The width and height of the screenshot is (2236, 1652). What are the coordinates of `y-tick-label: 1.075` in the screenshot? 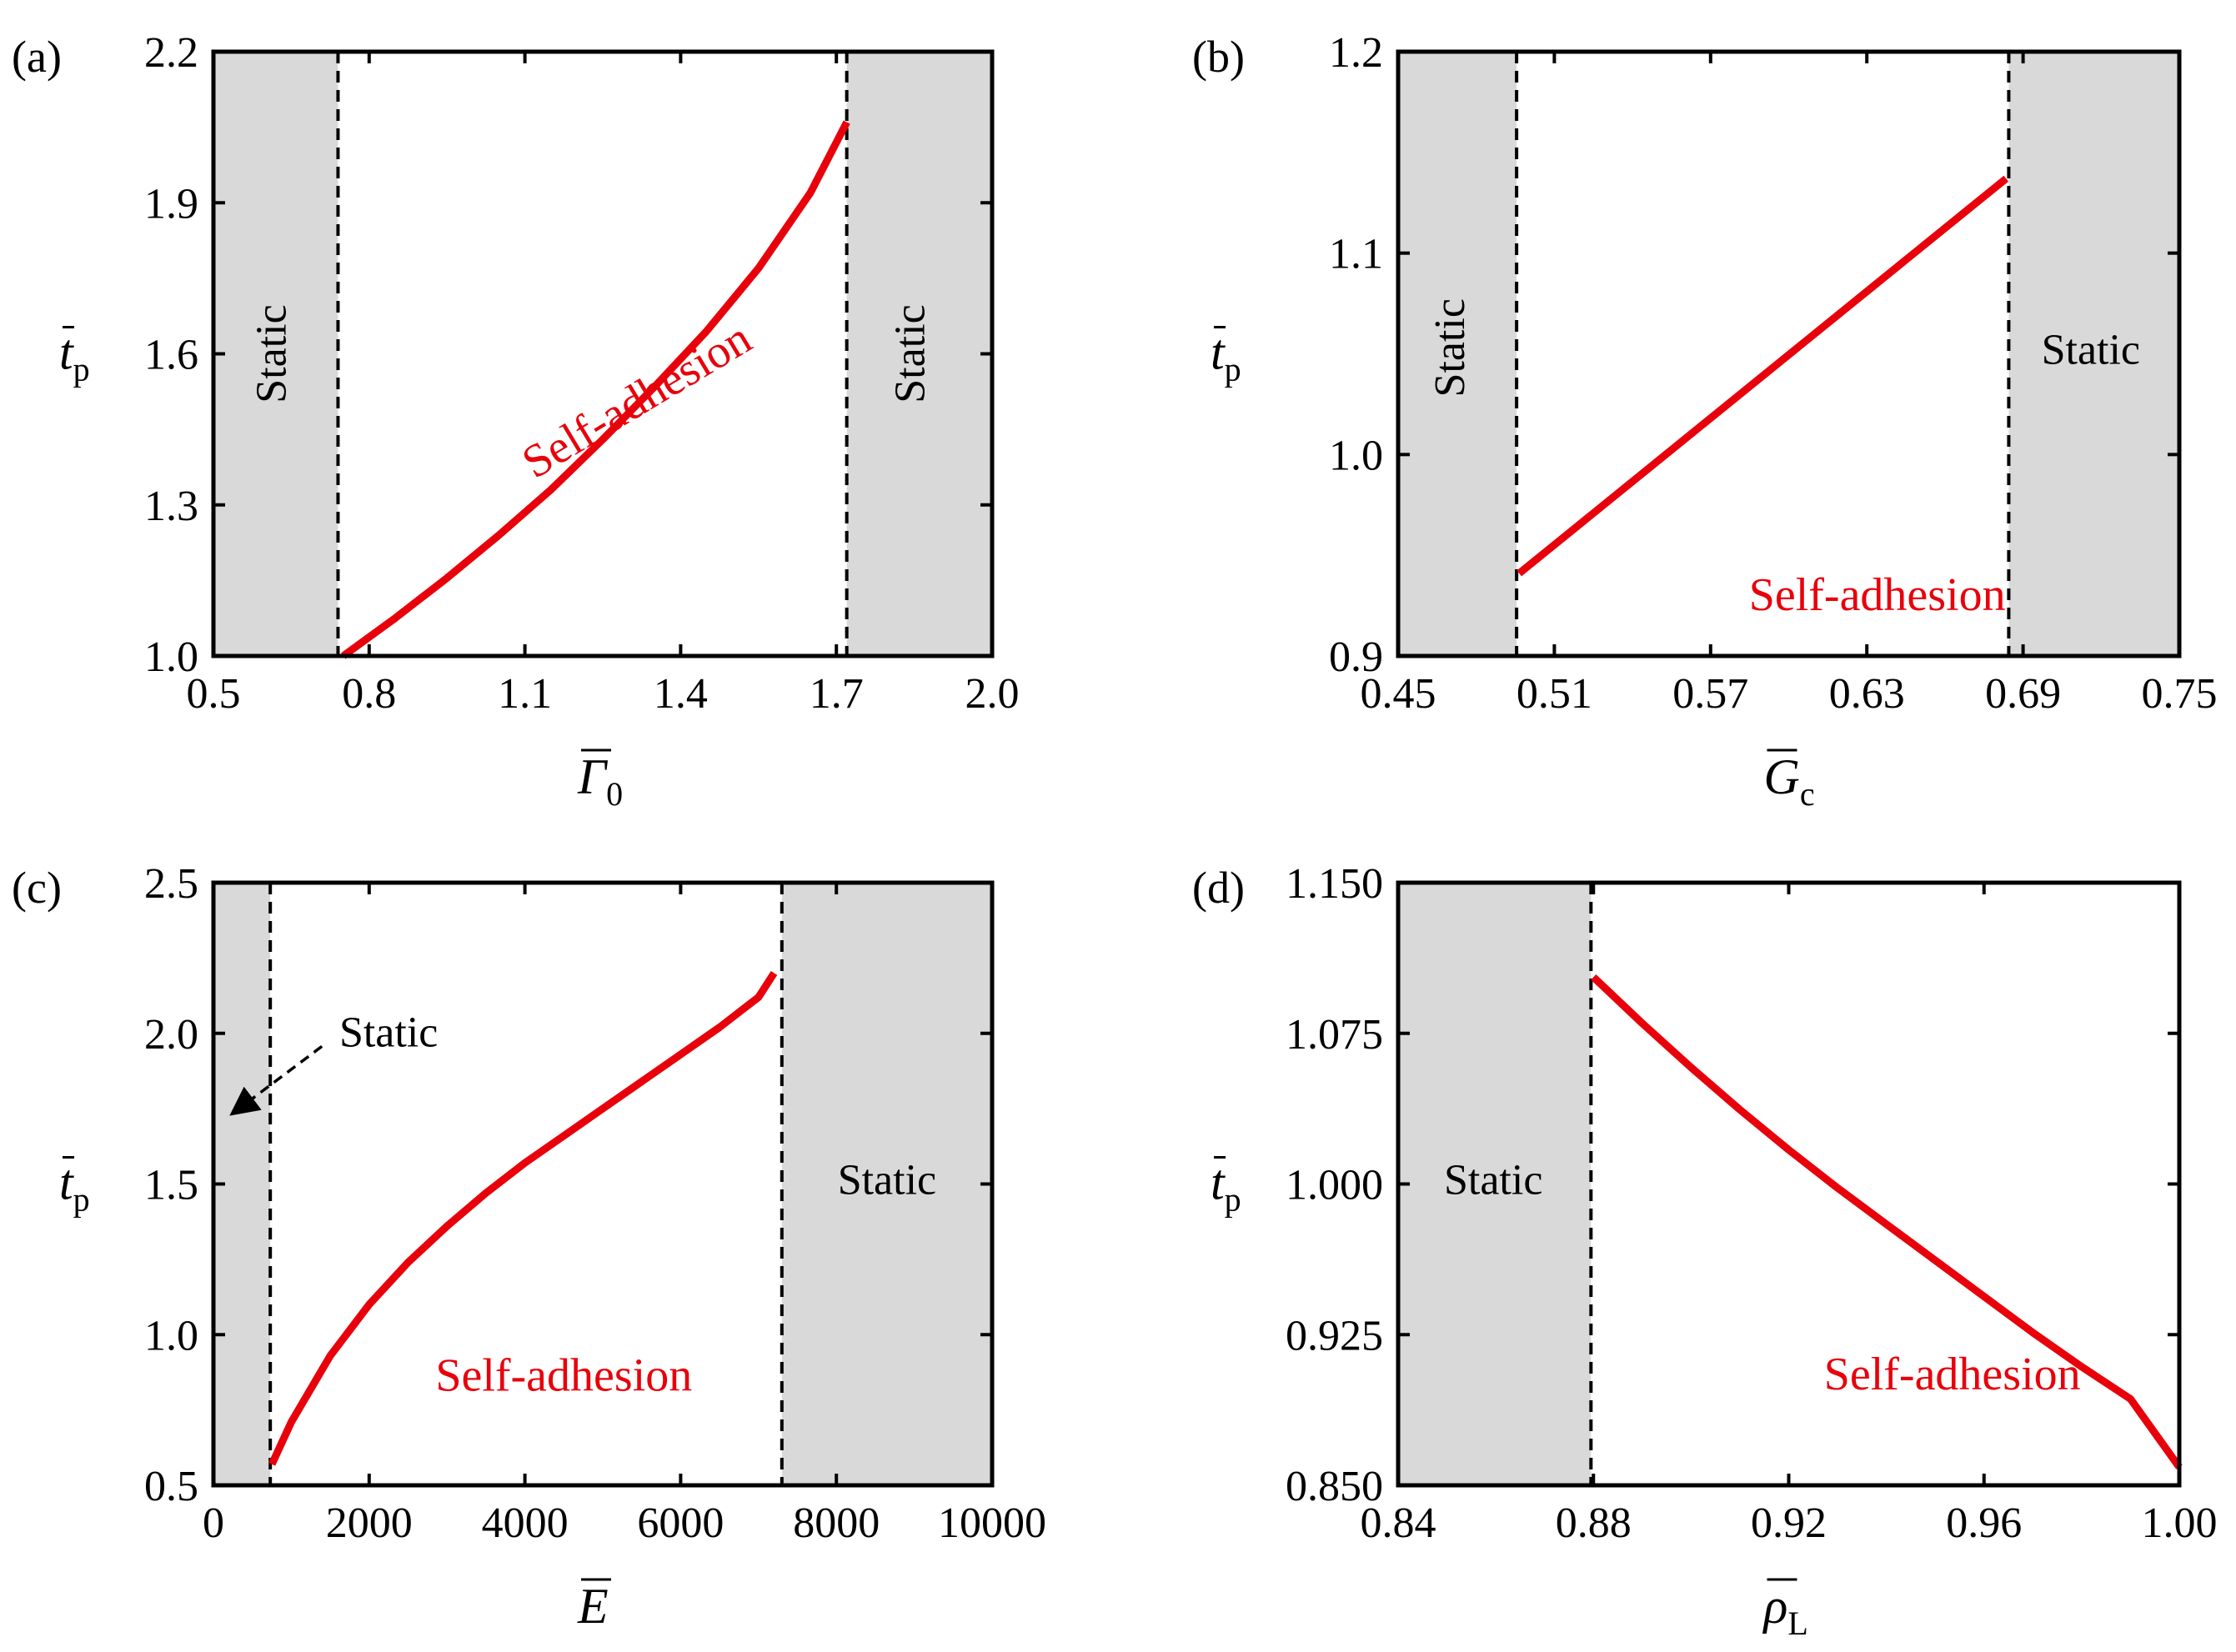 It's located at (1334, 1035).